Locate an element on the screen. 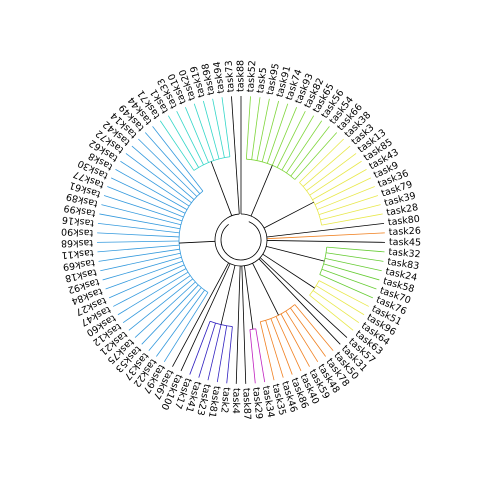 The image size is (482, 480). leaf-label: task11 is located at coordinates (77, 254).